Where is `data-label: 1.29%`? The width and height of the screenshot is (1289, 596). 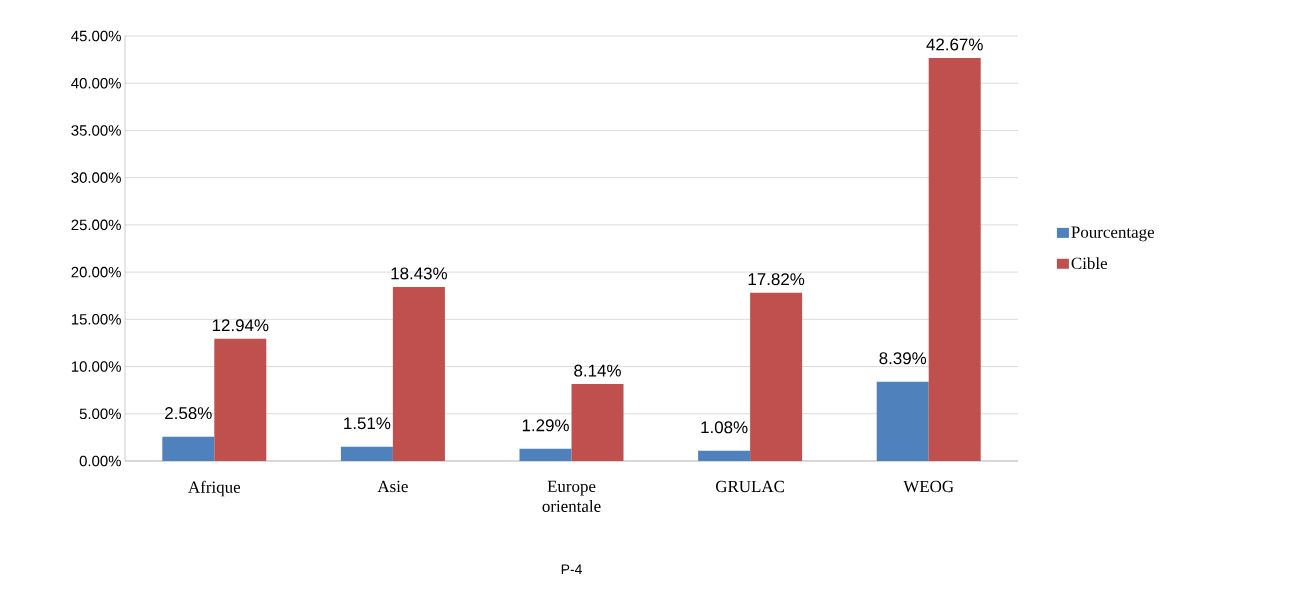 data-label: 1.29% is located at coordinates (545, 425).